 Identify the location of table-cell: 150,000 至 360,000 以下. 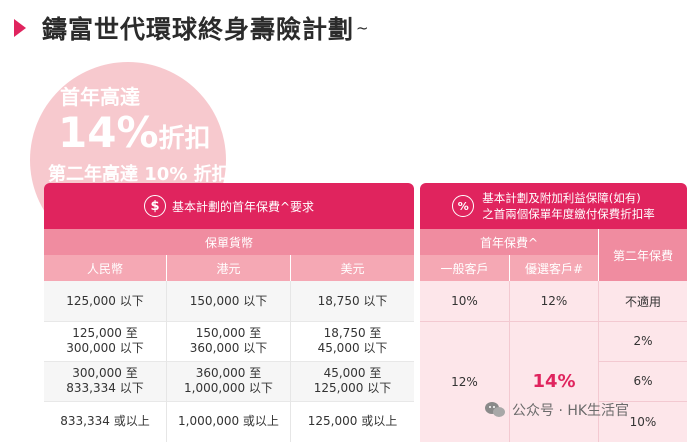
(228, 340).